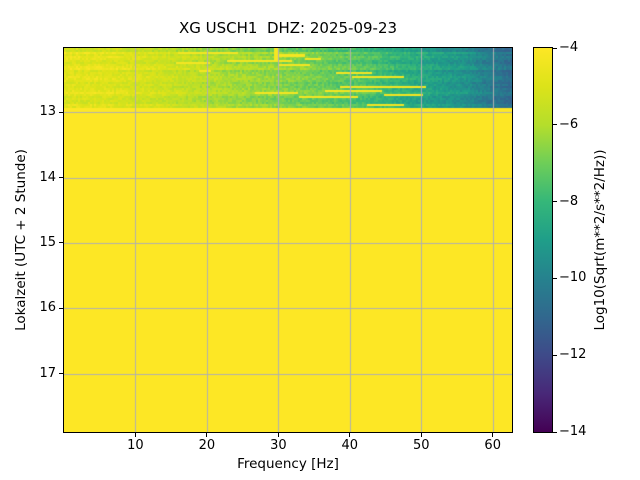  Describe the element at coordinates (569, 201) in the screenshot. I see `colorbar-tick-label: −8` at that location.